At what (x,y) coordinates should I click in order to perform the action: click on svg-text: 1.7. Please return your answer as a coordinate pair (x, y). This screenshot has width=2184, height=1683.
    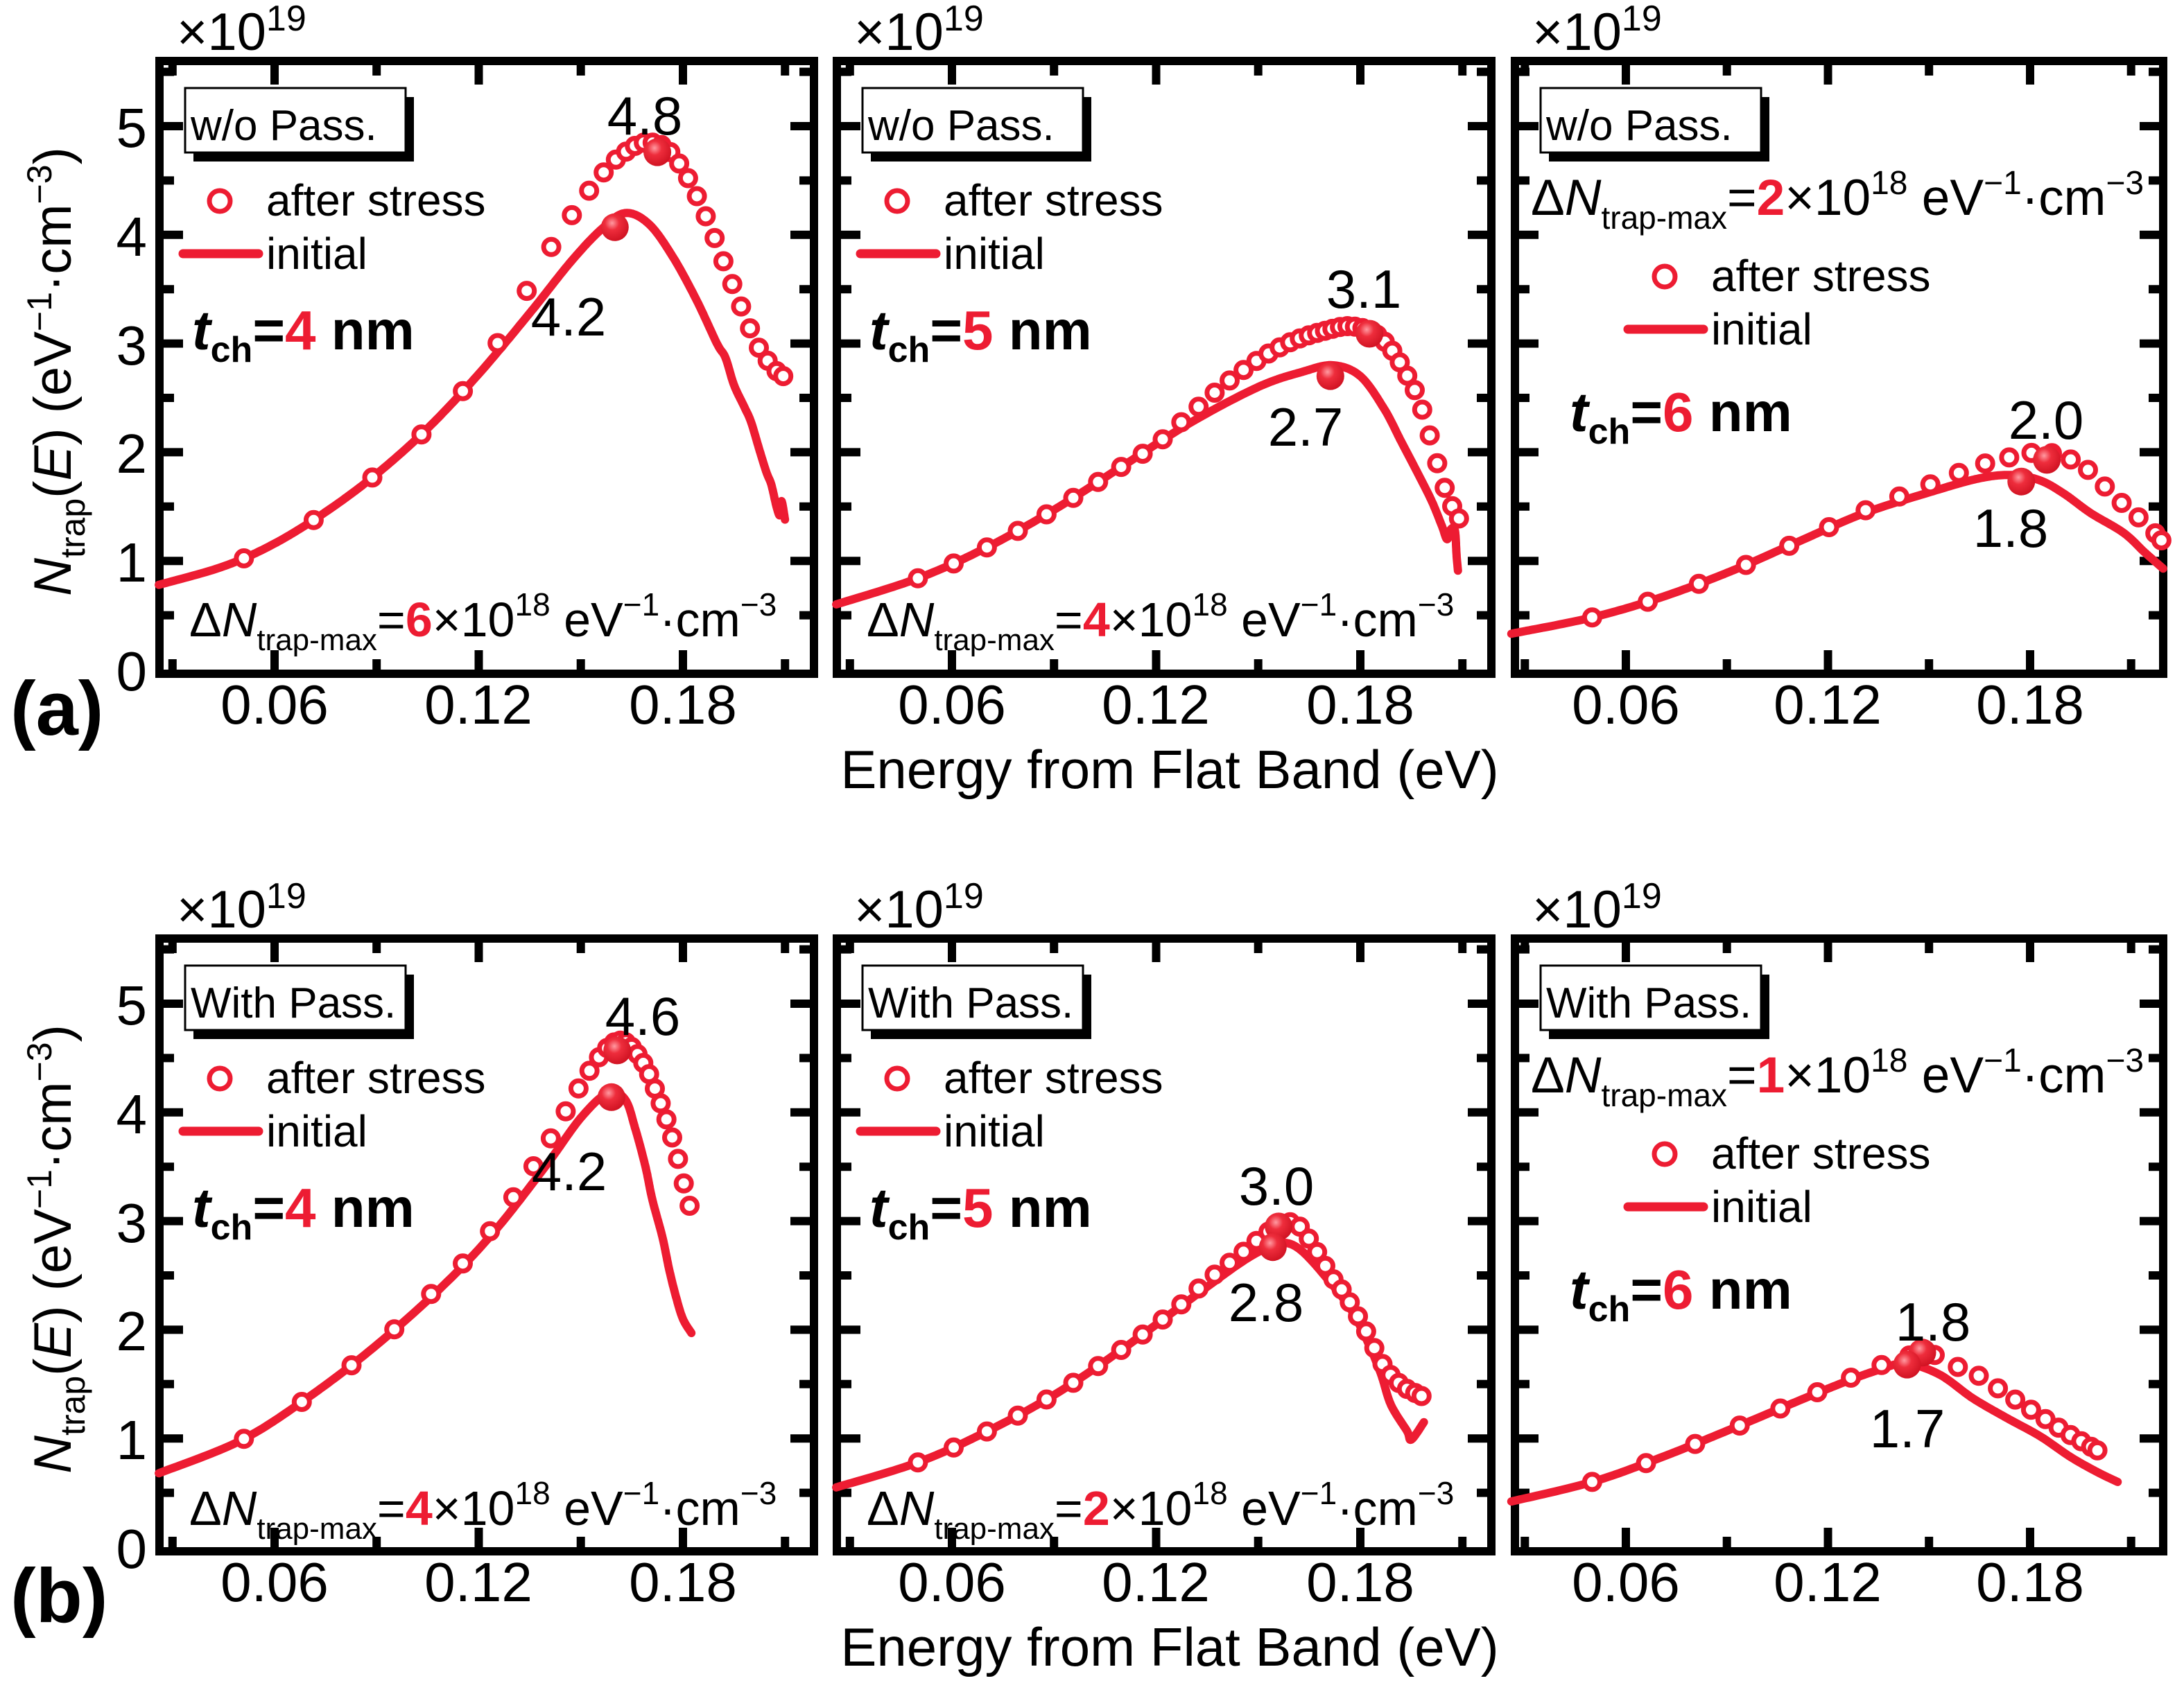
    Looking at the image, I should click on (1907, 1428).